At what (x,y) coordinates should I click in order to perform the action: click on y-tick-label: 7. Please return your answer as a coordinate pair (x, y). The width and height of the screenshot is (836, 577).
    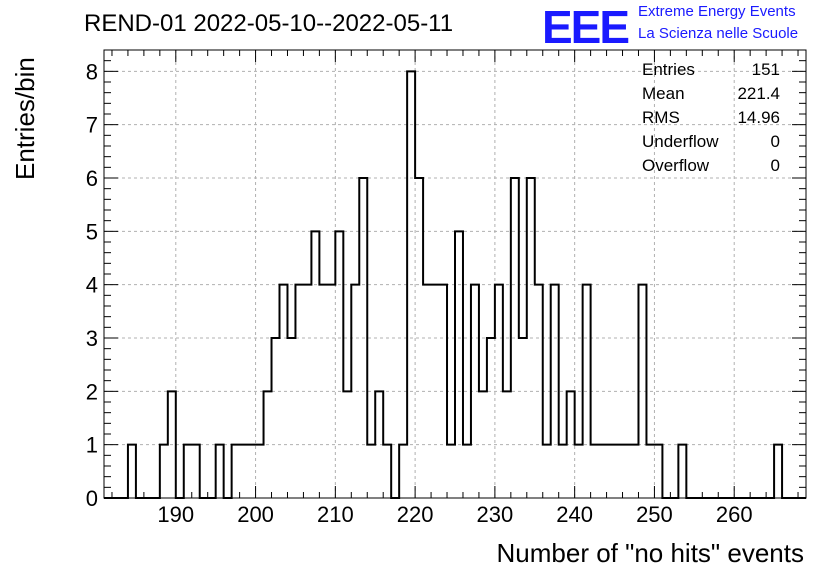
    Looking at the image, I should click on (92, 125).